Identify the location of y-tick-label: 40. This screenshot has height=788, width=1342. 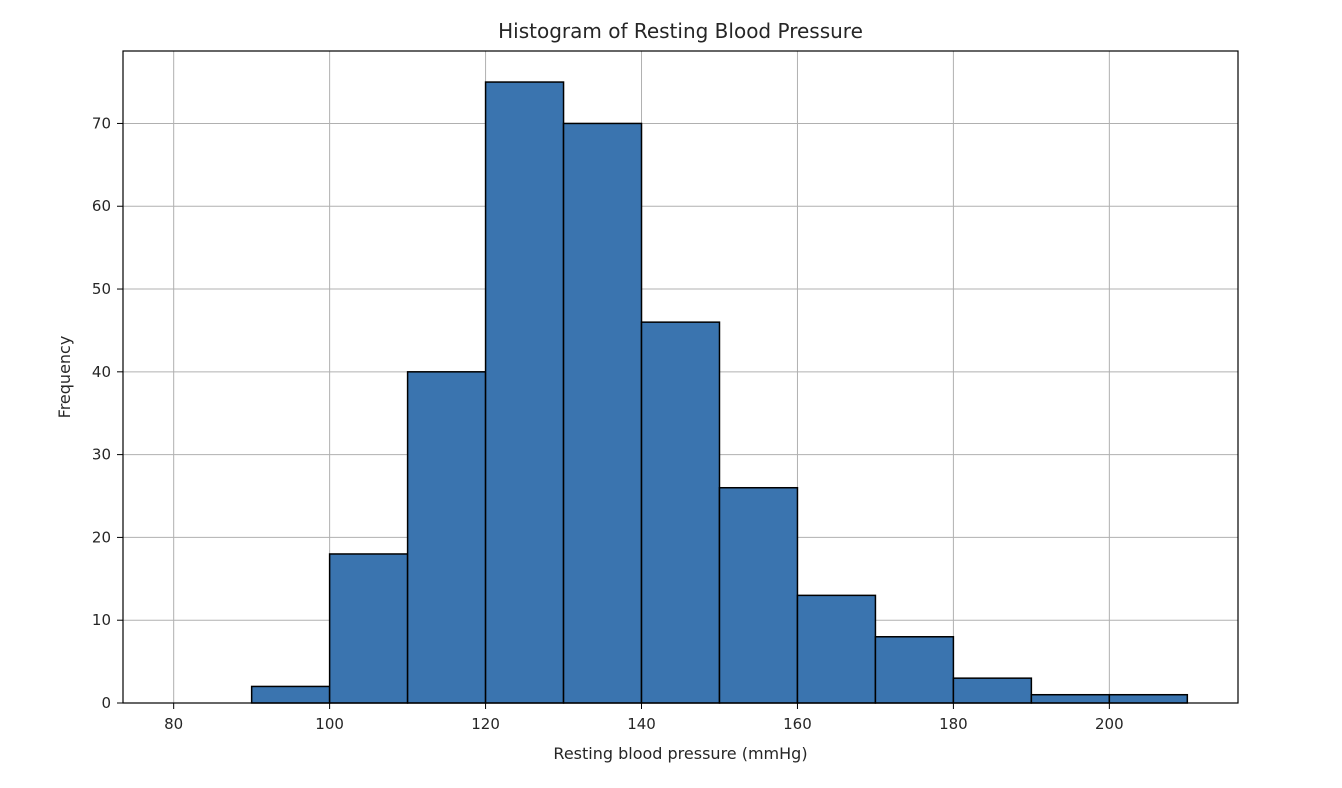
(101, 372).